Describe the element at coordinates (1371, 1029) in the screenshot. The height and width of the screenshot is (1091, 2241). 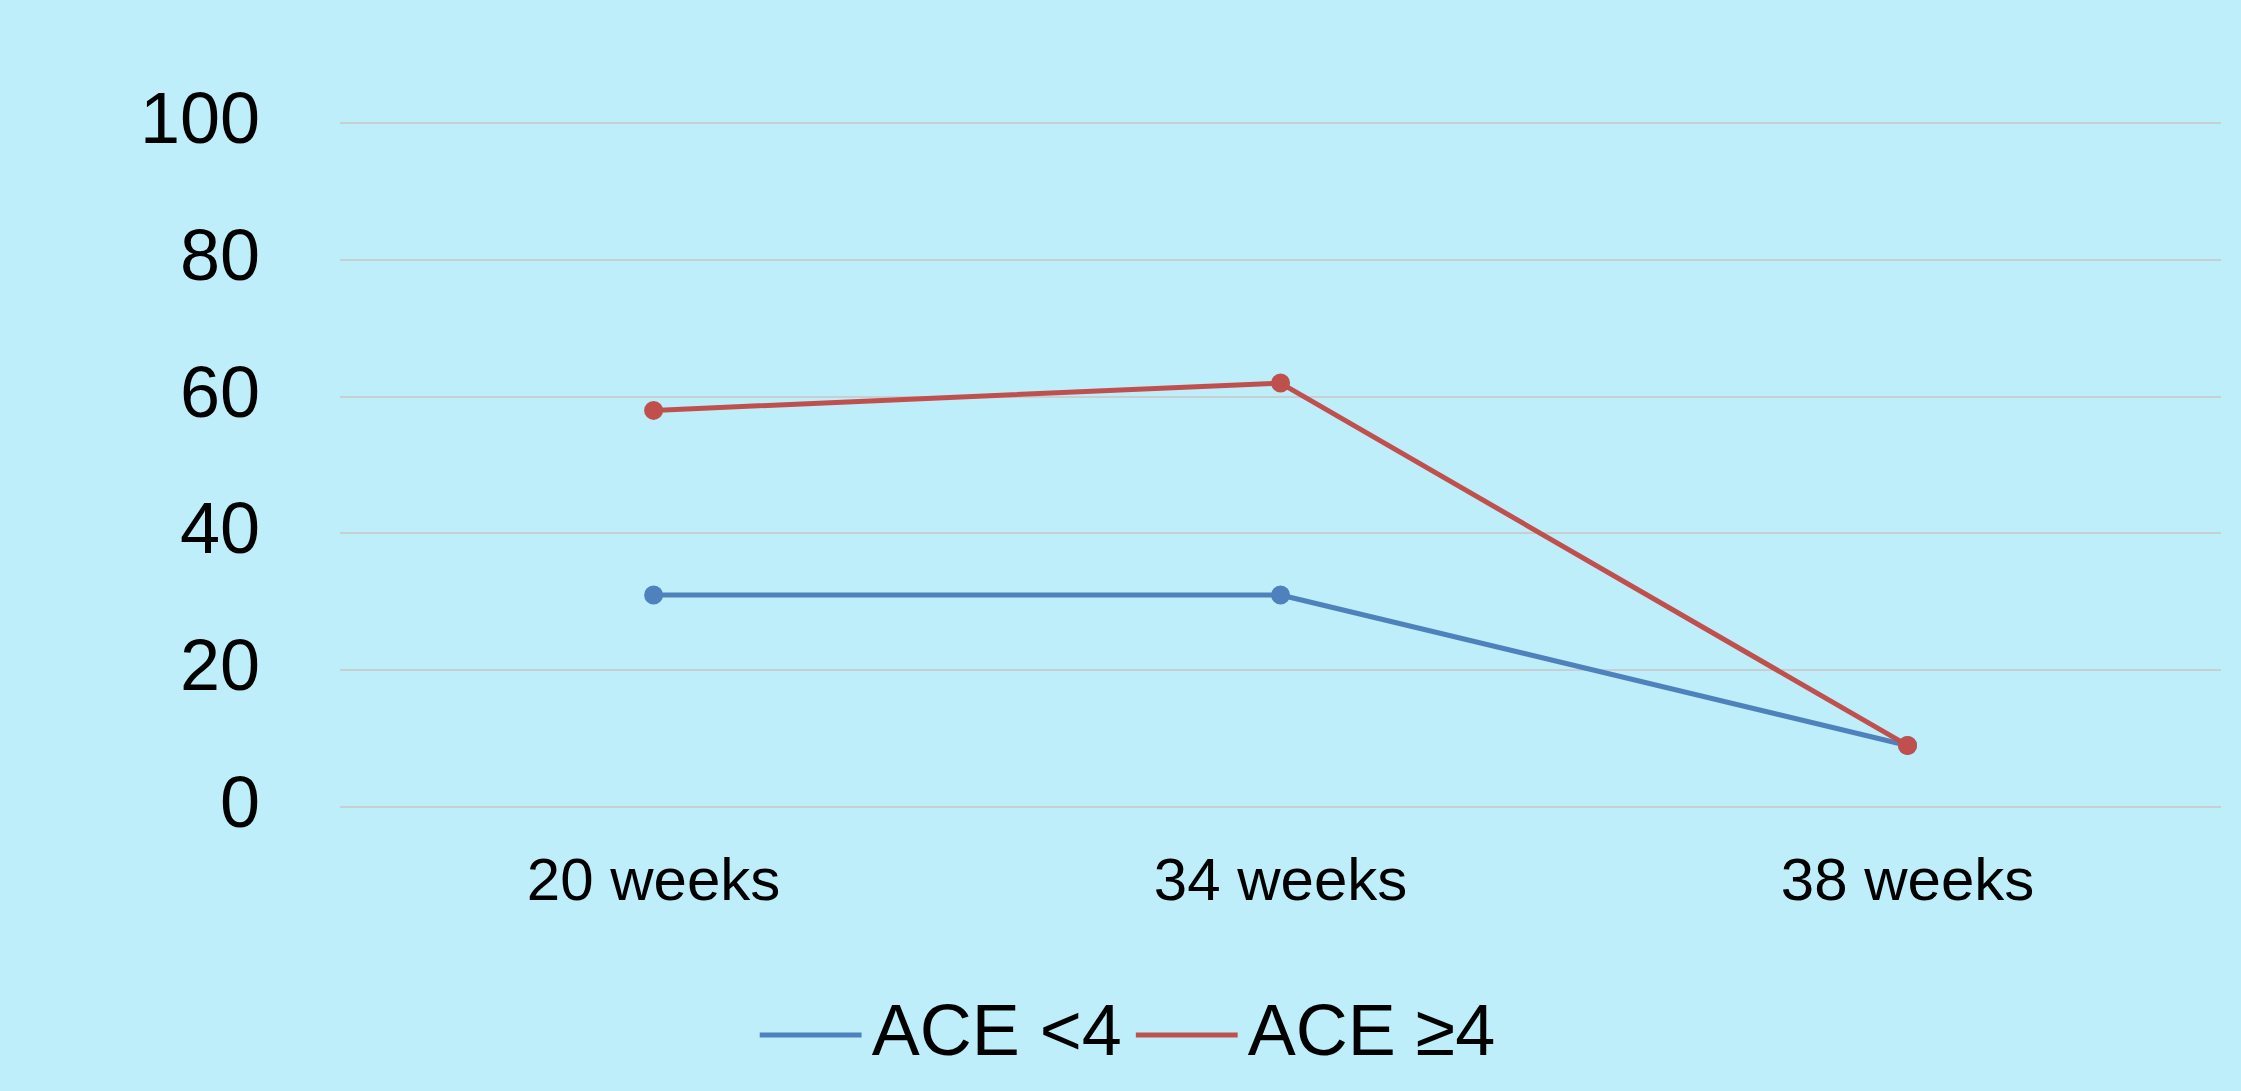
I see `legend-label: ACE ≥4` at that location.